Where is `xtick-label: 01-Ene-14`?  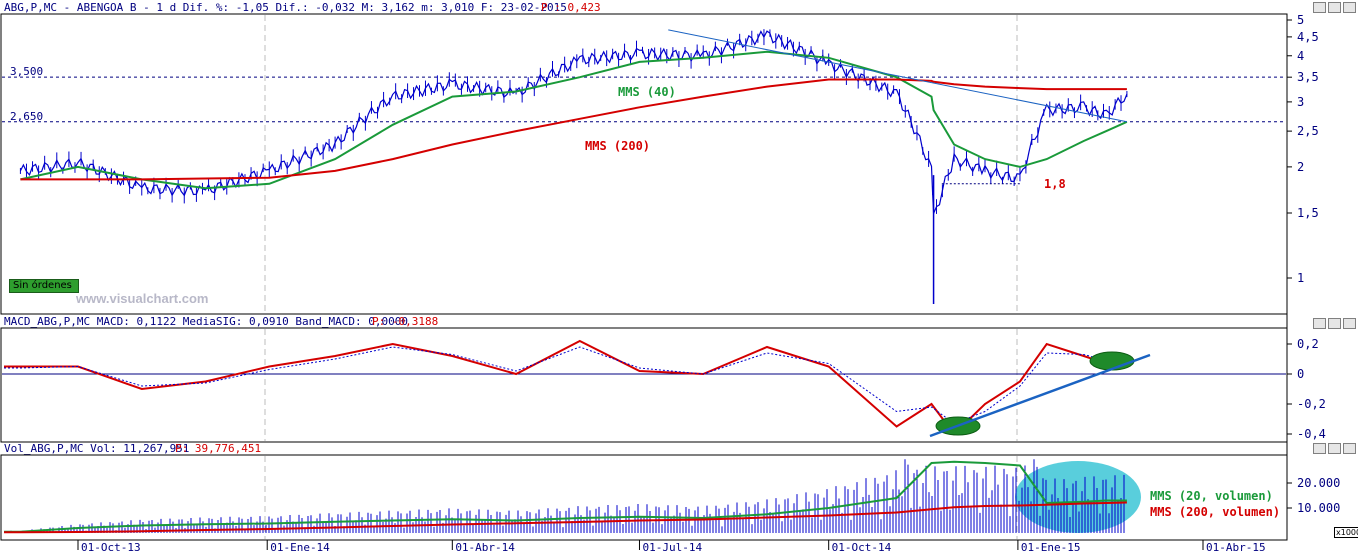 xtick-label: 01-Ene-14 is located at coordinates (300, 547).